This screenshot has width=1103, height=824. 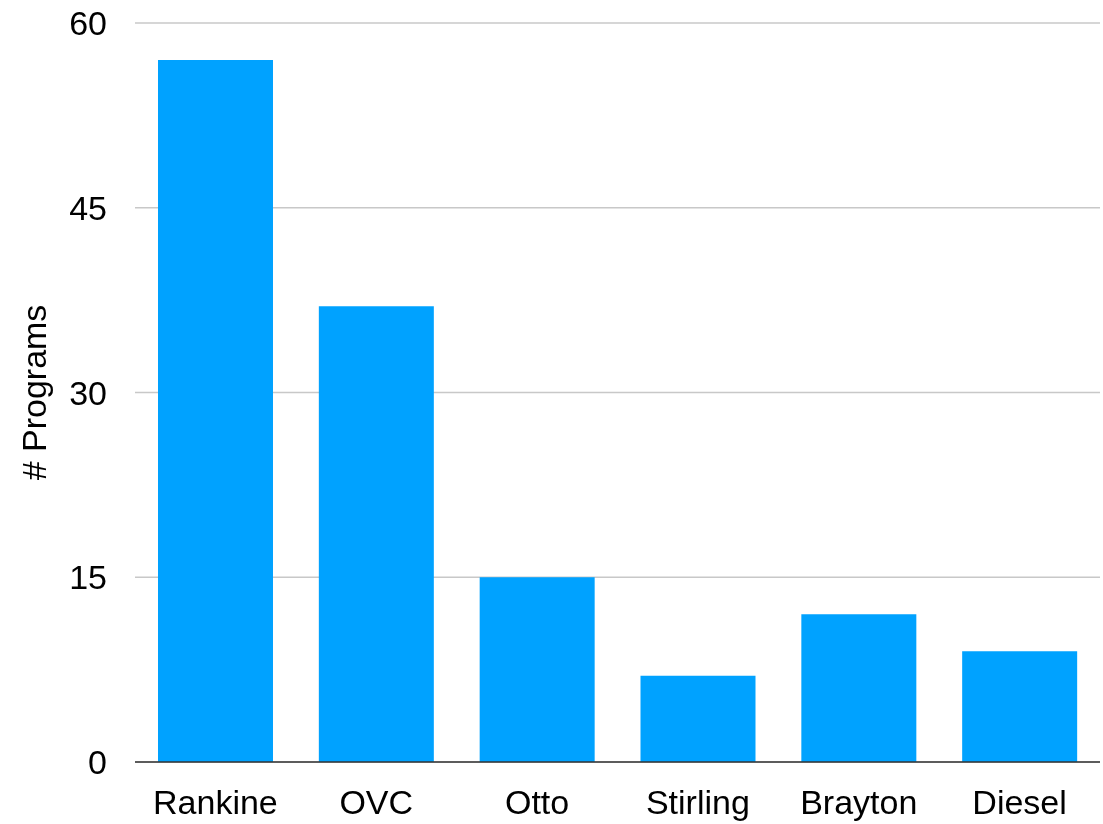 I want to click on x-tick-label: Stirling, so click(x=697, y=802).